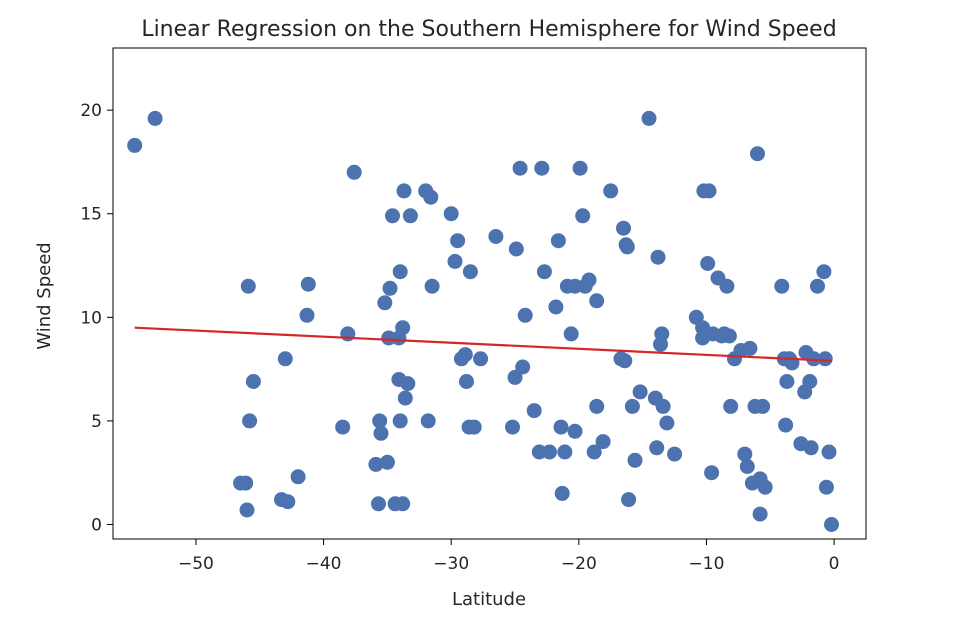 The width and height of the screenshot is (963, 625). I want to click on y-tick-label: 15, so click(91, 215).